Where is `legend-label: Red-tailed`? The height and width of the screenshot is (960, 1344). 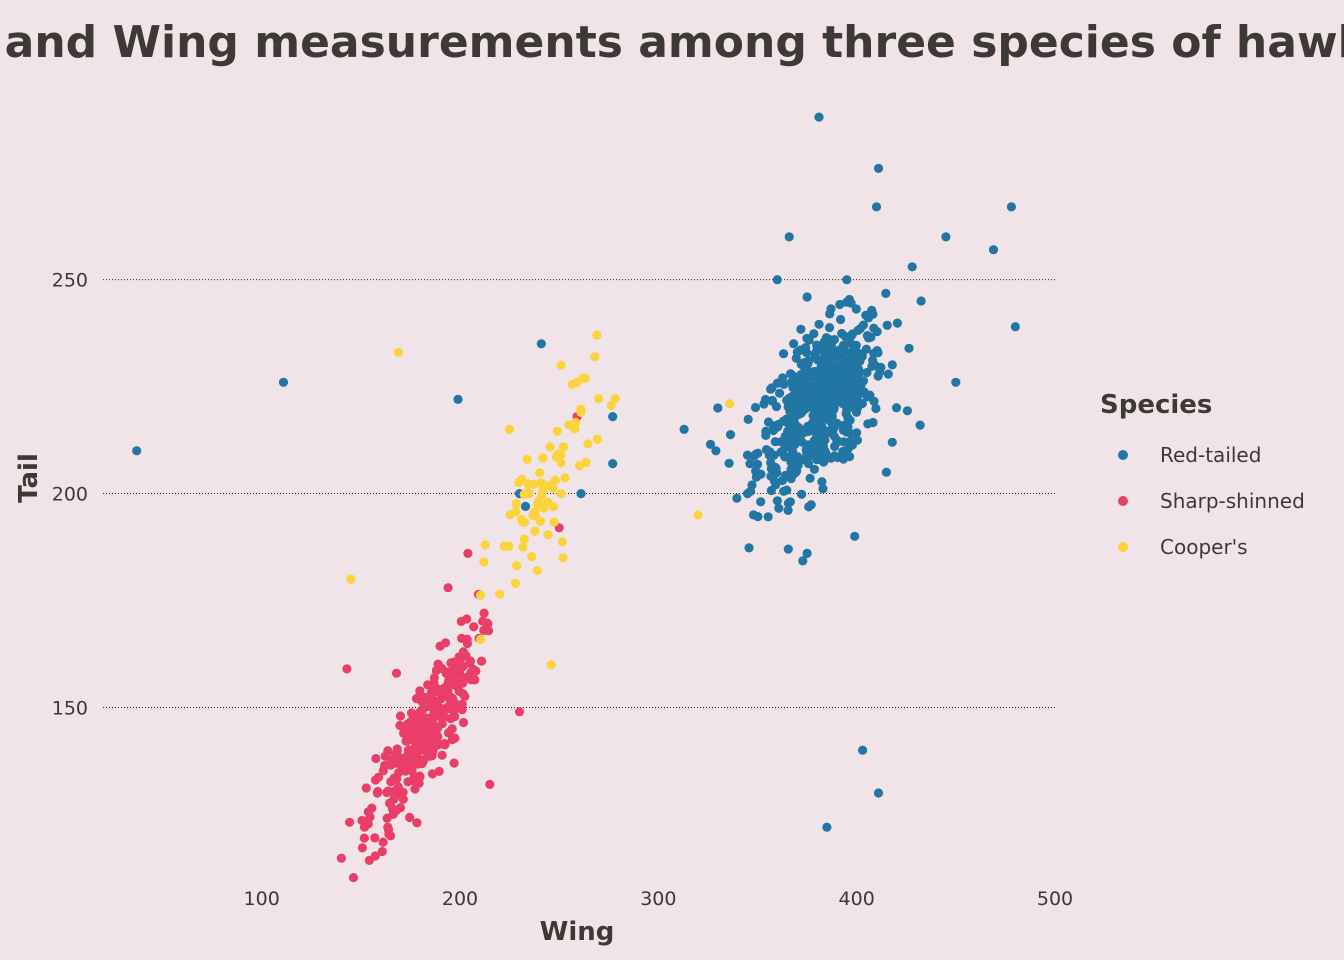 legend-label: Red-tailed is located at coordinates (1210, 455).